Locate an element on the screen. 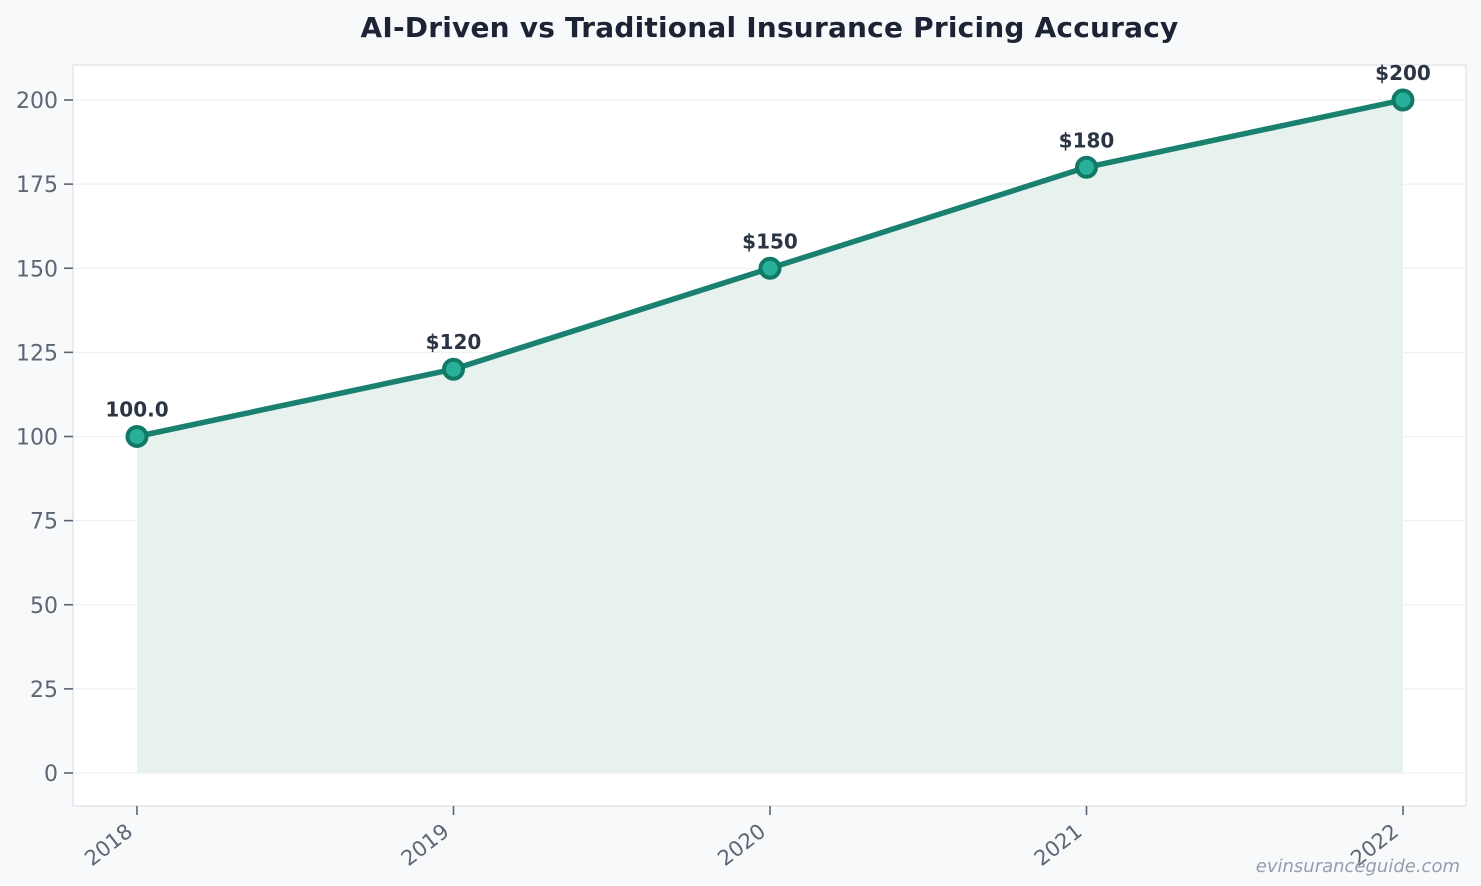 Image resolution: width=1481 pixels, height=886 pixels. data-point-label: $120 is located at coordinates (454, 342).